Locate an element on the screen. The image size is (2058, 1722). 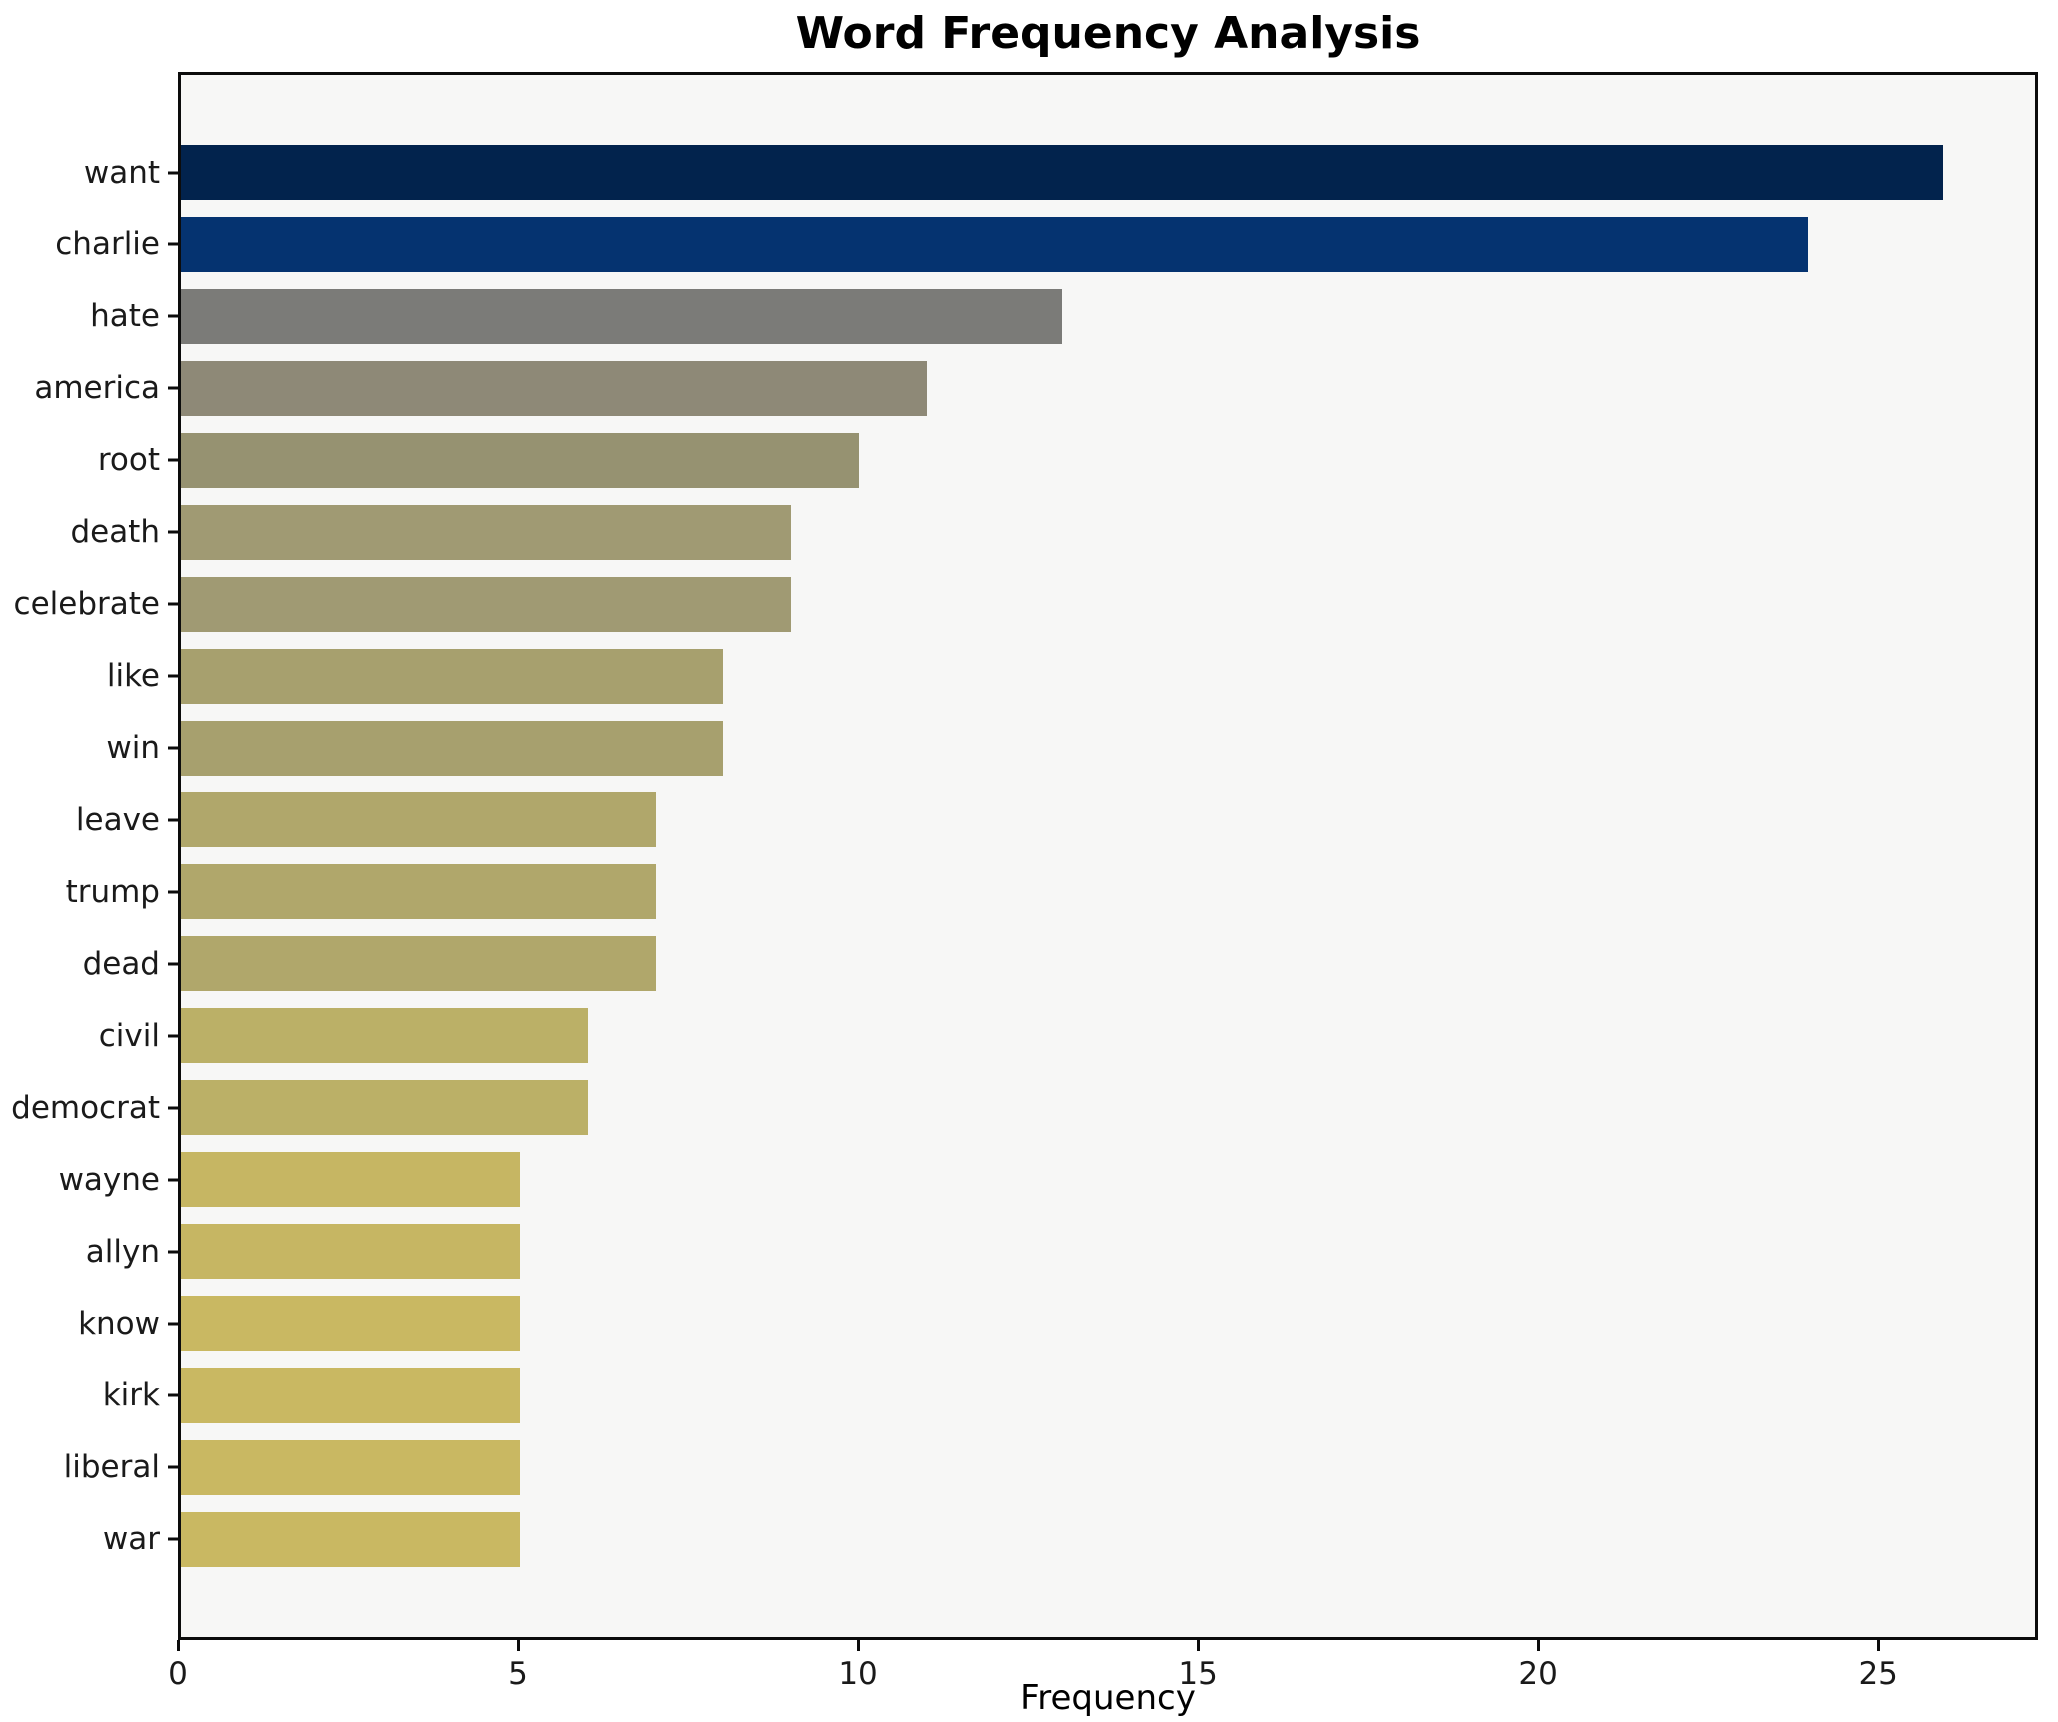
bar-row-like: like is located at coordinates (1071, 676).